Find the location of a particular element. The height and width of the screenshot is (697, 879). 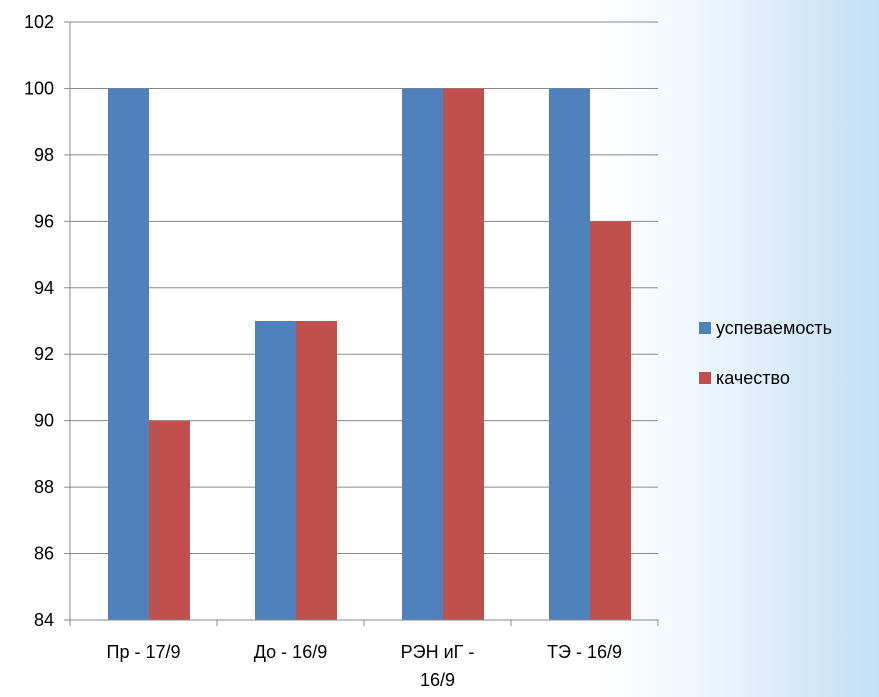

x-tick-labels: Пр - 17/9 До - 16/9 РЭН иГ -16/9 ТЭ - 16/9 is located at coordinates (364, 666).